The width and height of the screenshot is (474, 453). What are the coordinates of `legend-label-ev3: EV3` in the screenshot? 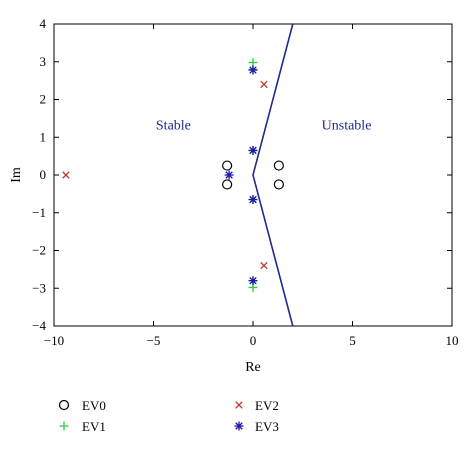 It's located at (267, 426).